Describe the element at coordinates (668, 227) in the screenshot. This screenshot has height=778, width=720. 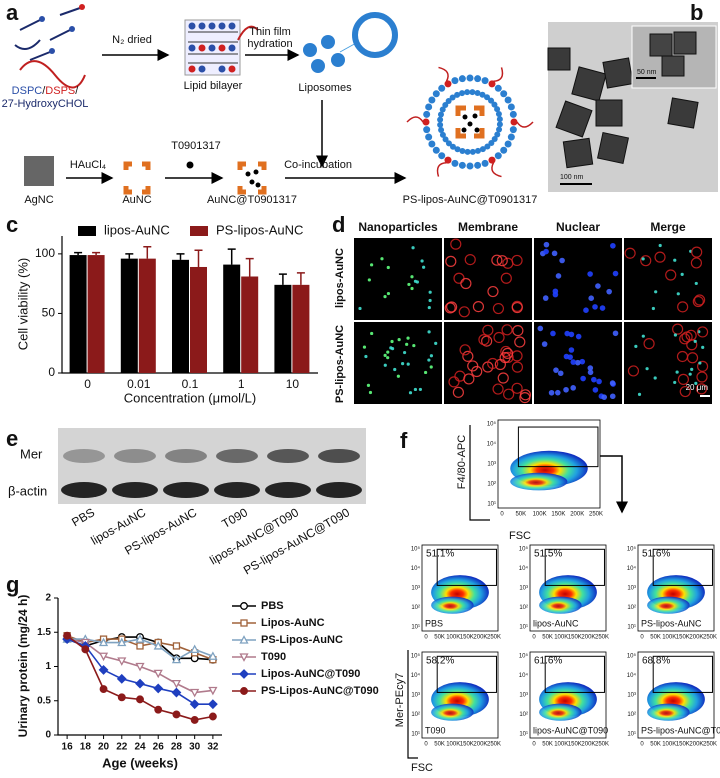
I see `column-header: Merge` at that location.